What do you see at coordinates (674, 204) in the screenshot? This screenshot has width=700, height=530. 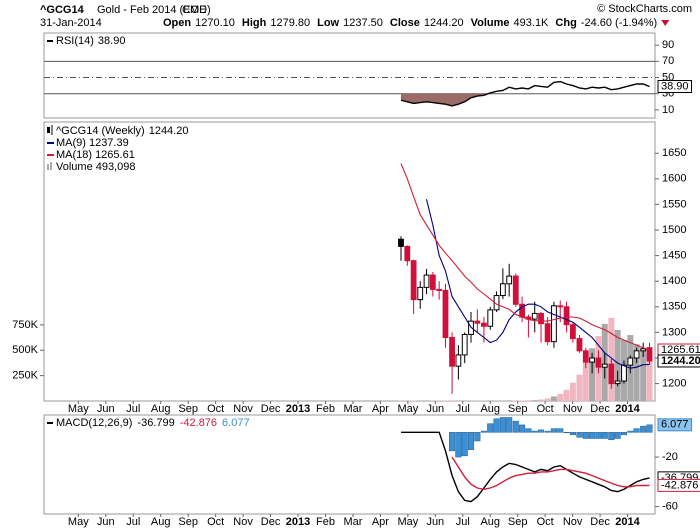 I see `y-tick-label: 1550` at bounding box center [674, 204].